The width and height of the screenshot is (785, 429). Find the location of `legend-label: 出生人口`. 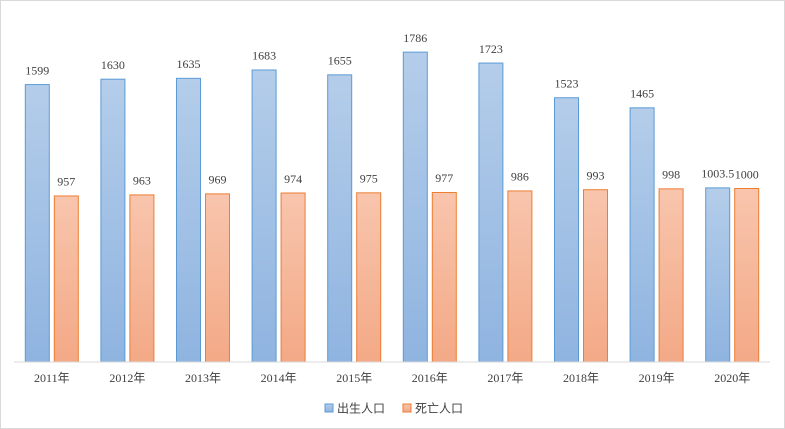

legend-label: 出生人口 is located at coordinates (361, 409).